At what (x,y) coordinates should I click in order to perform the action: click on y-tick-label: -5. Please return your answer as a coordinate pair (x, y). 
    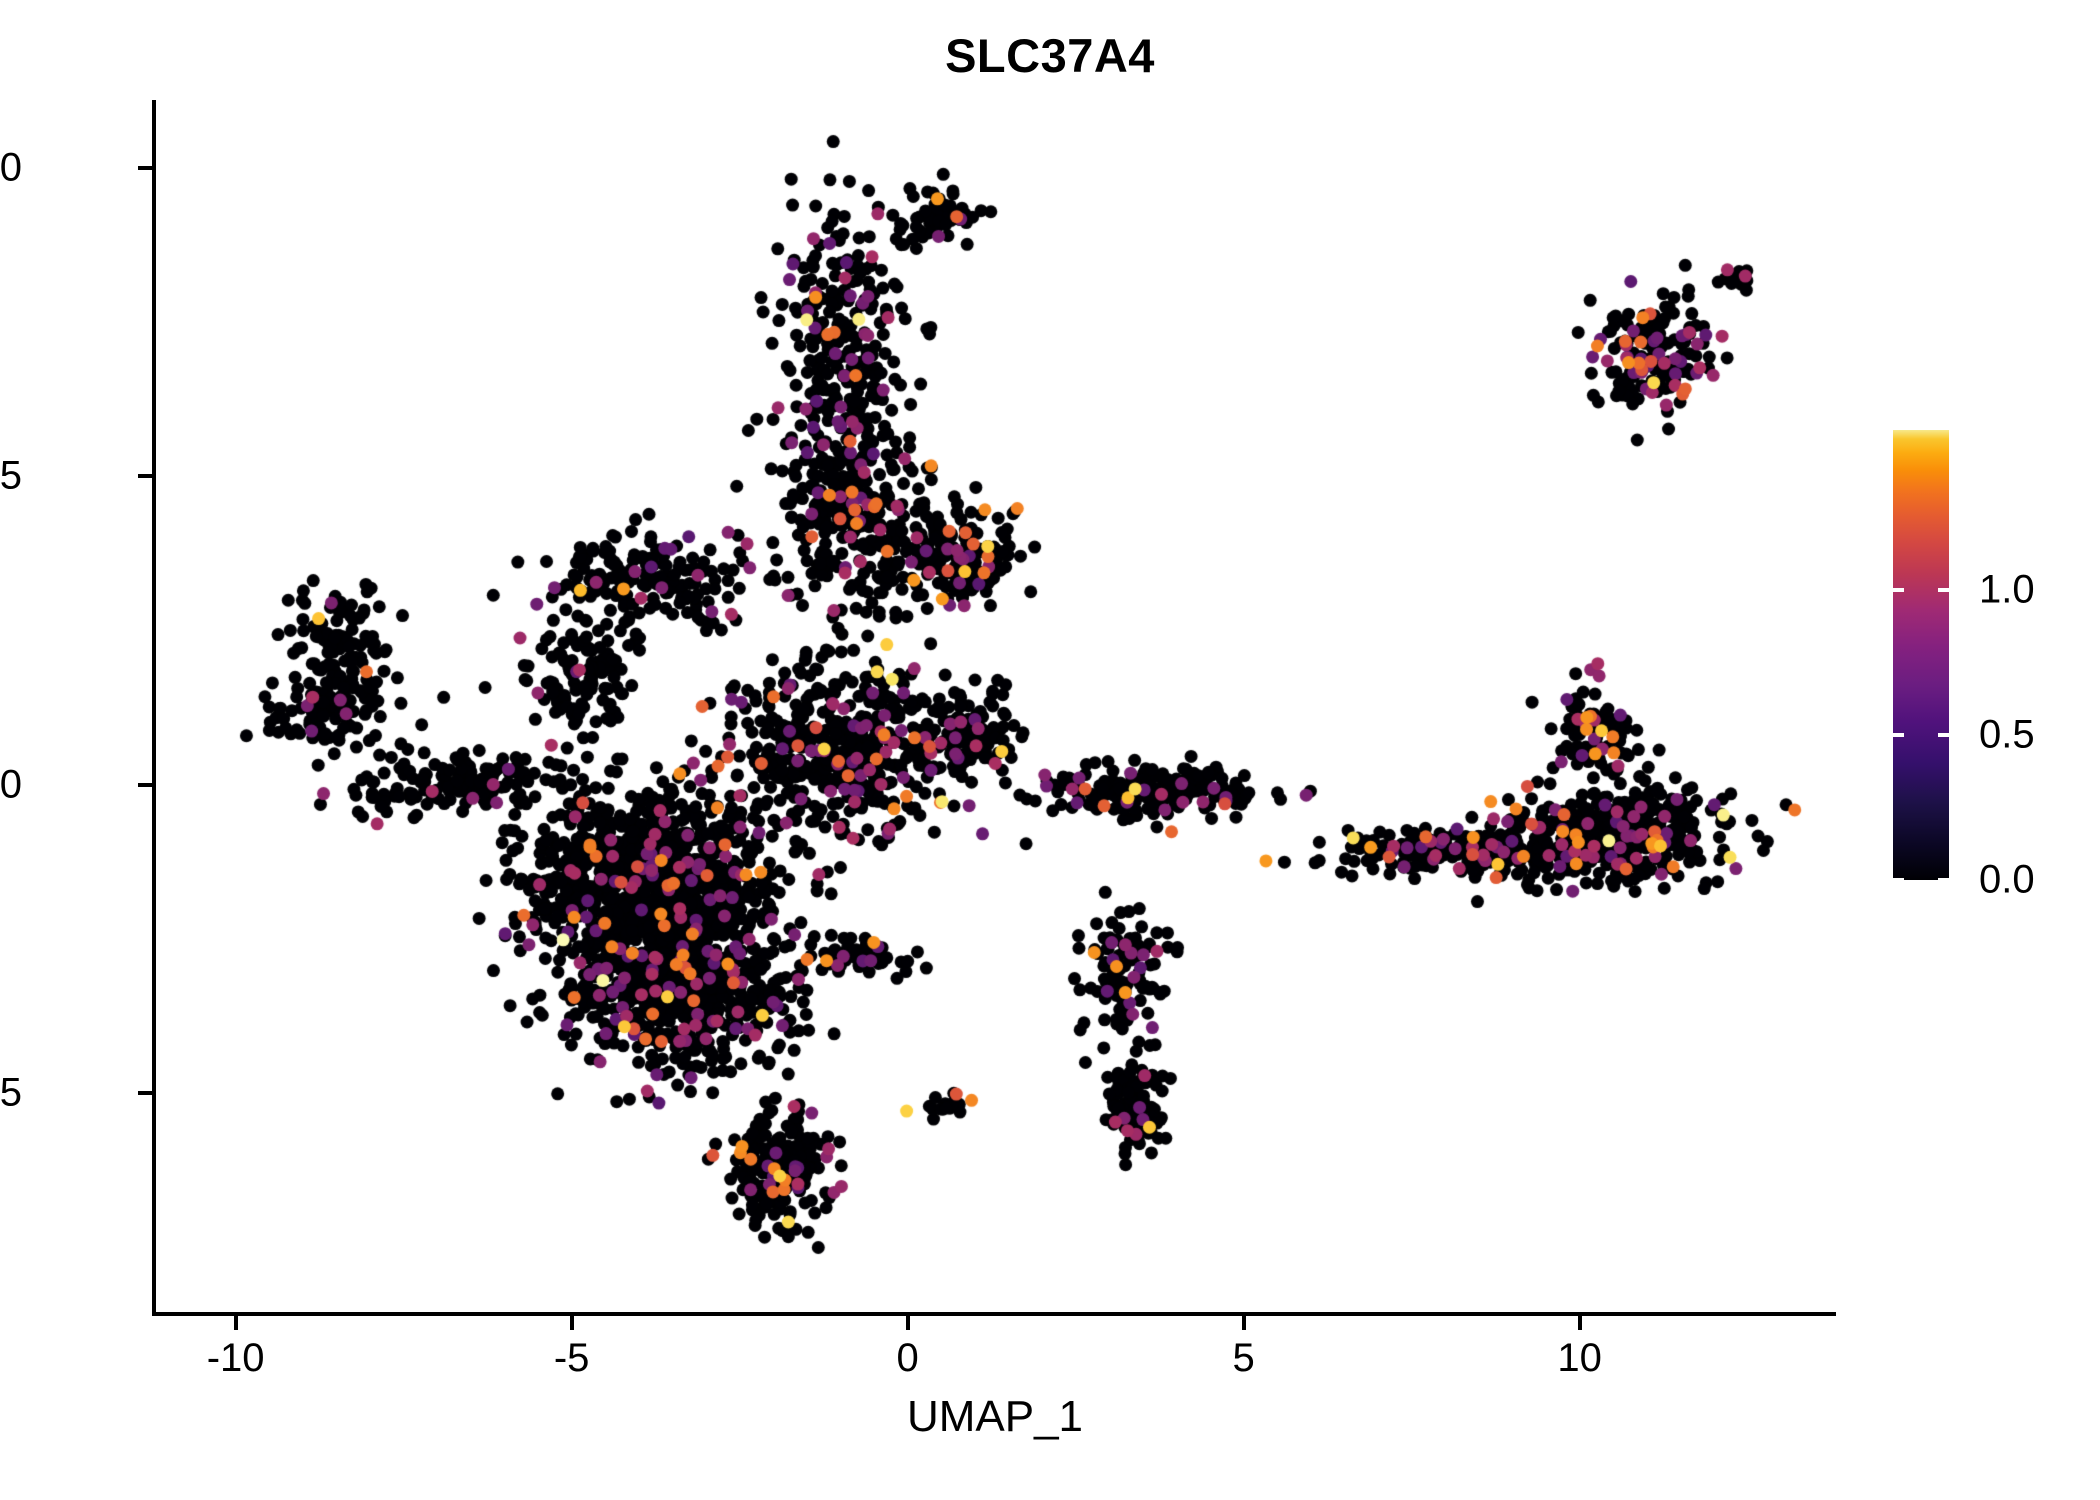
    Looking at the image, I should click on (11, 1092).